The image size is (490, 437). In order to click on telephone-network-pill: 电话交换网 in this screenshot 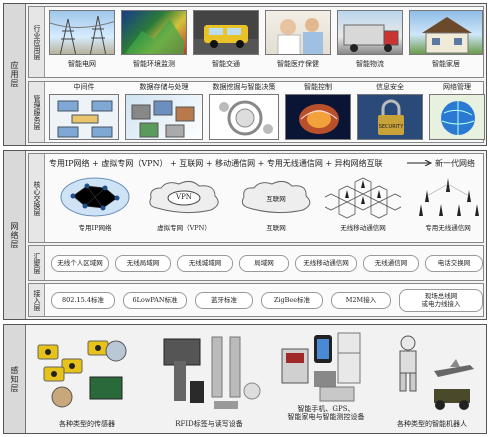, I will do `click(454, 263)`.